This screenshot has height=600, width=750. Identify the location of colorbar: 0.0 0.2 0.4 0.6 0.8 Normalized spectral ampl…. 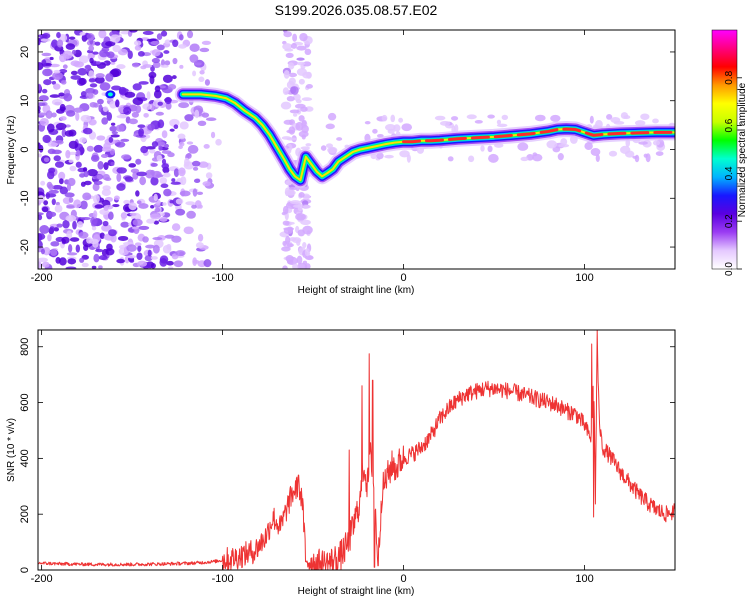
(729, 152).